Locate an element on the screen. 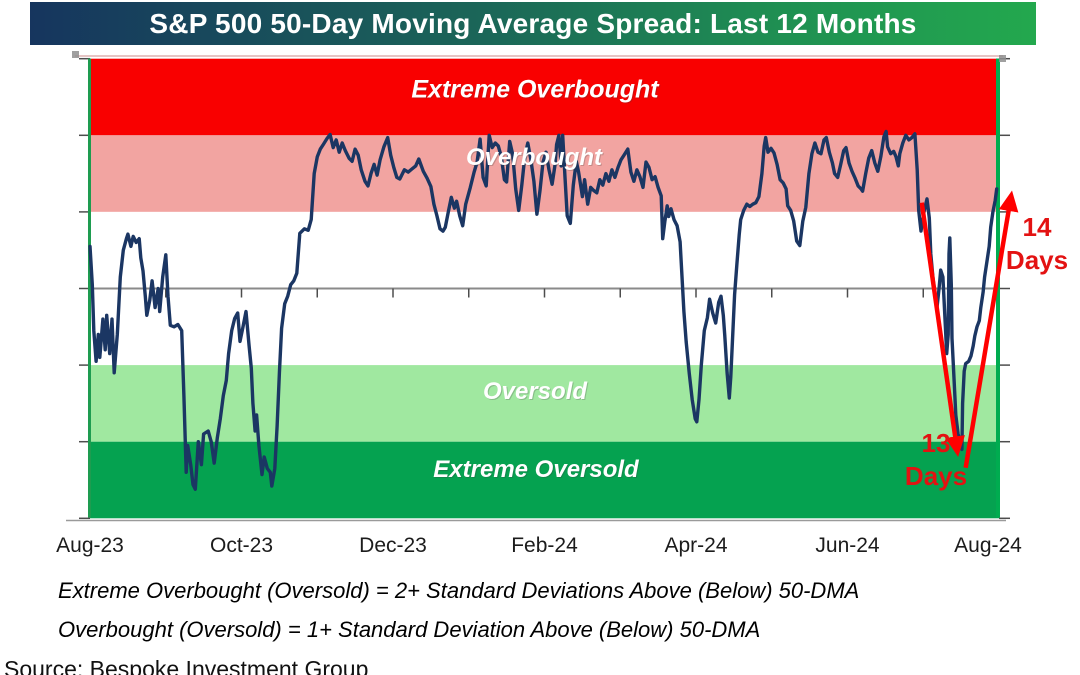 The image size is (1080, 675). band-oversold is located at coordinates (544, 403).